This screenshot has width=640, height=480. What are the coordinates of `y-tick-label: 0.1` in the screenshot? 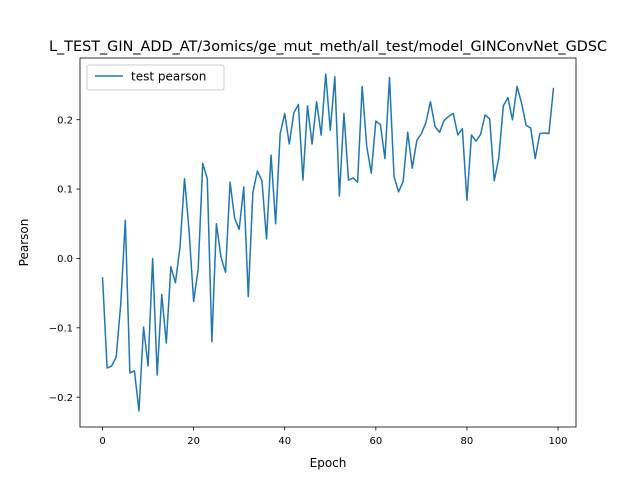 It's located at (65, 190).